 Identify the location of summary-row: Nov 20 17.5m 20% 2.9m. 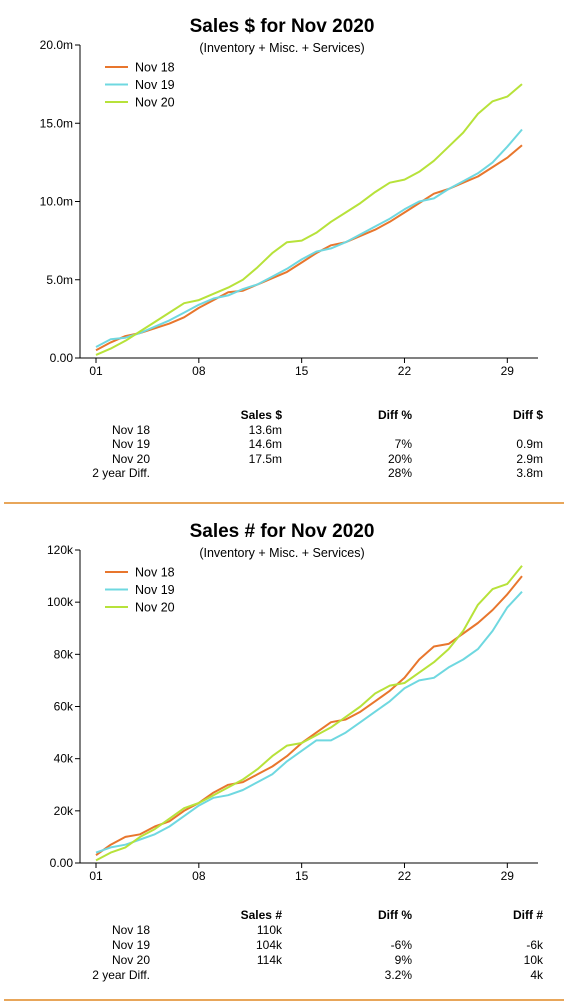
(287, 459).